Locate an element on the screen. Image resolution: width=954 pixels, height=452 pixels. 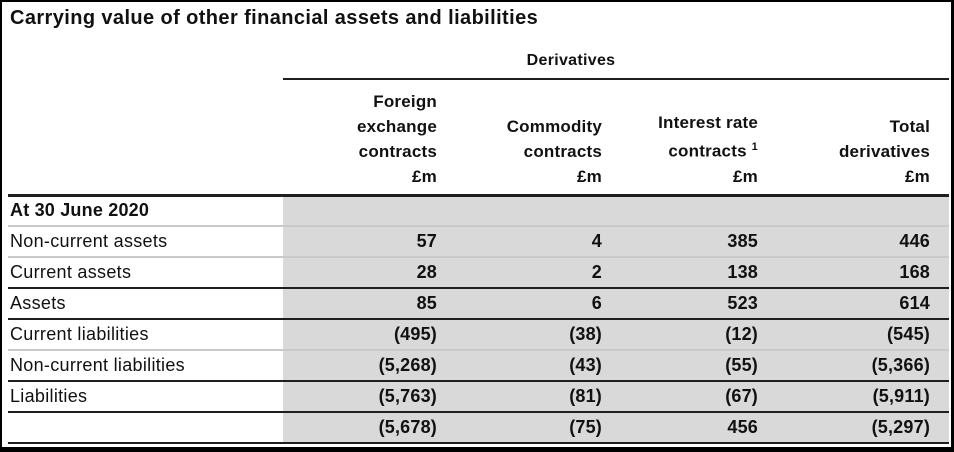
column-header-line: contracts 1 is located at coordinates (687, 149).